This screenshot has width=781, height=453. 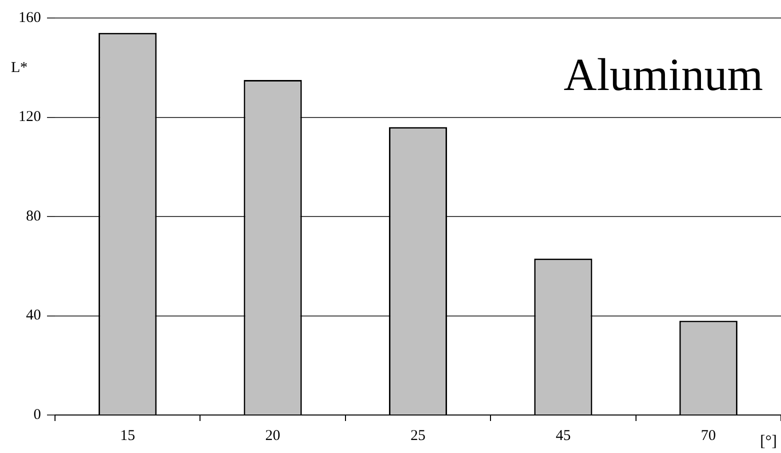 I want to click on x-tick-label: 20, so click(x=272, y=436).